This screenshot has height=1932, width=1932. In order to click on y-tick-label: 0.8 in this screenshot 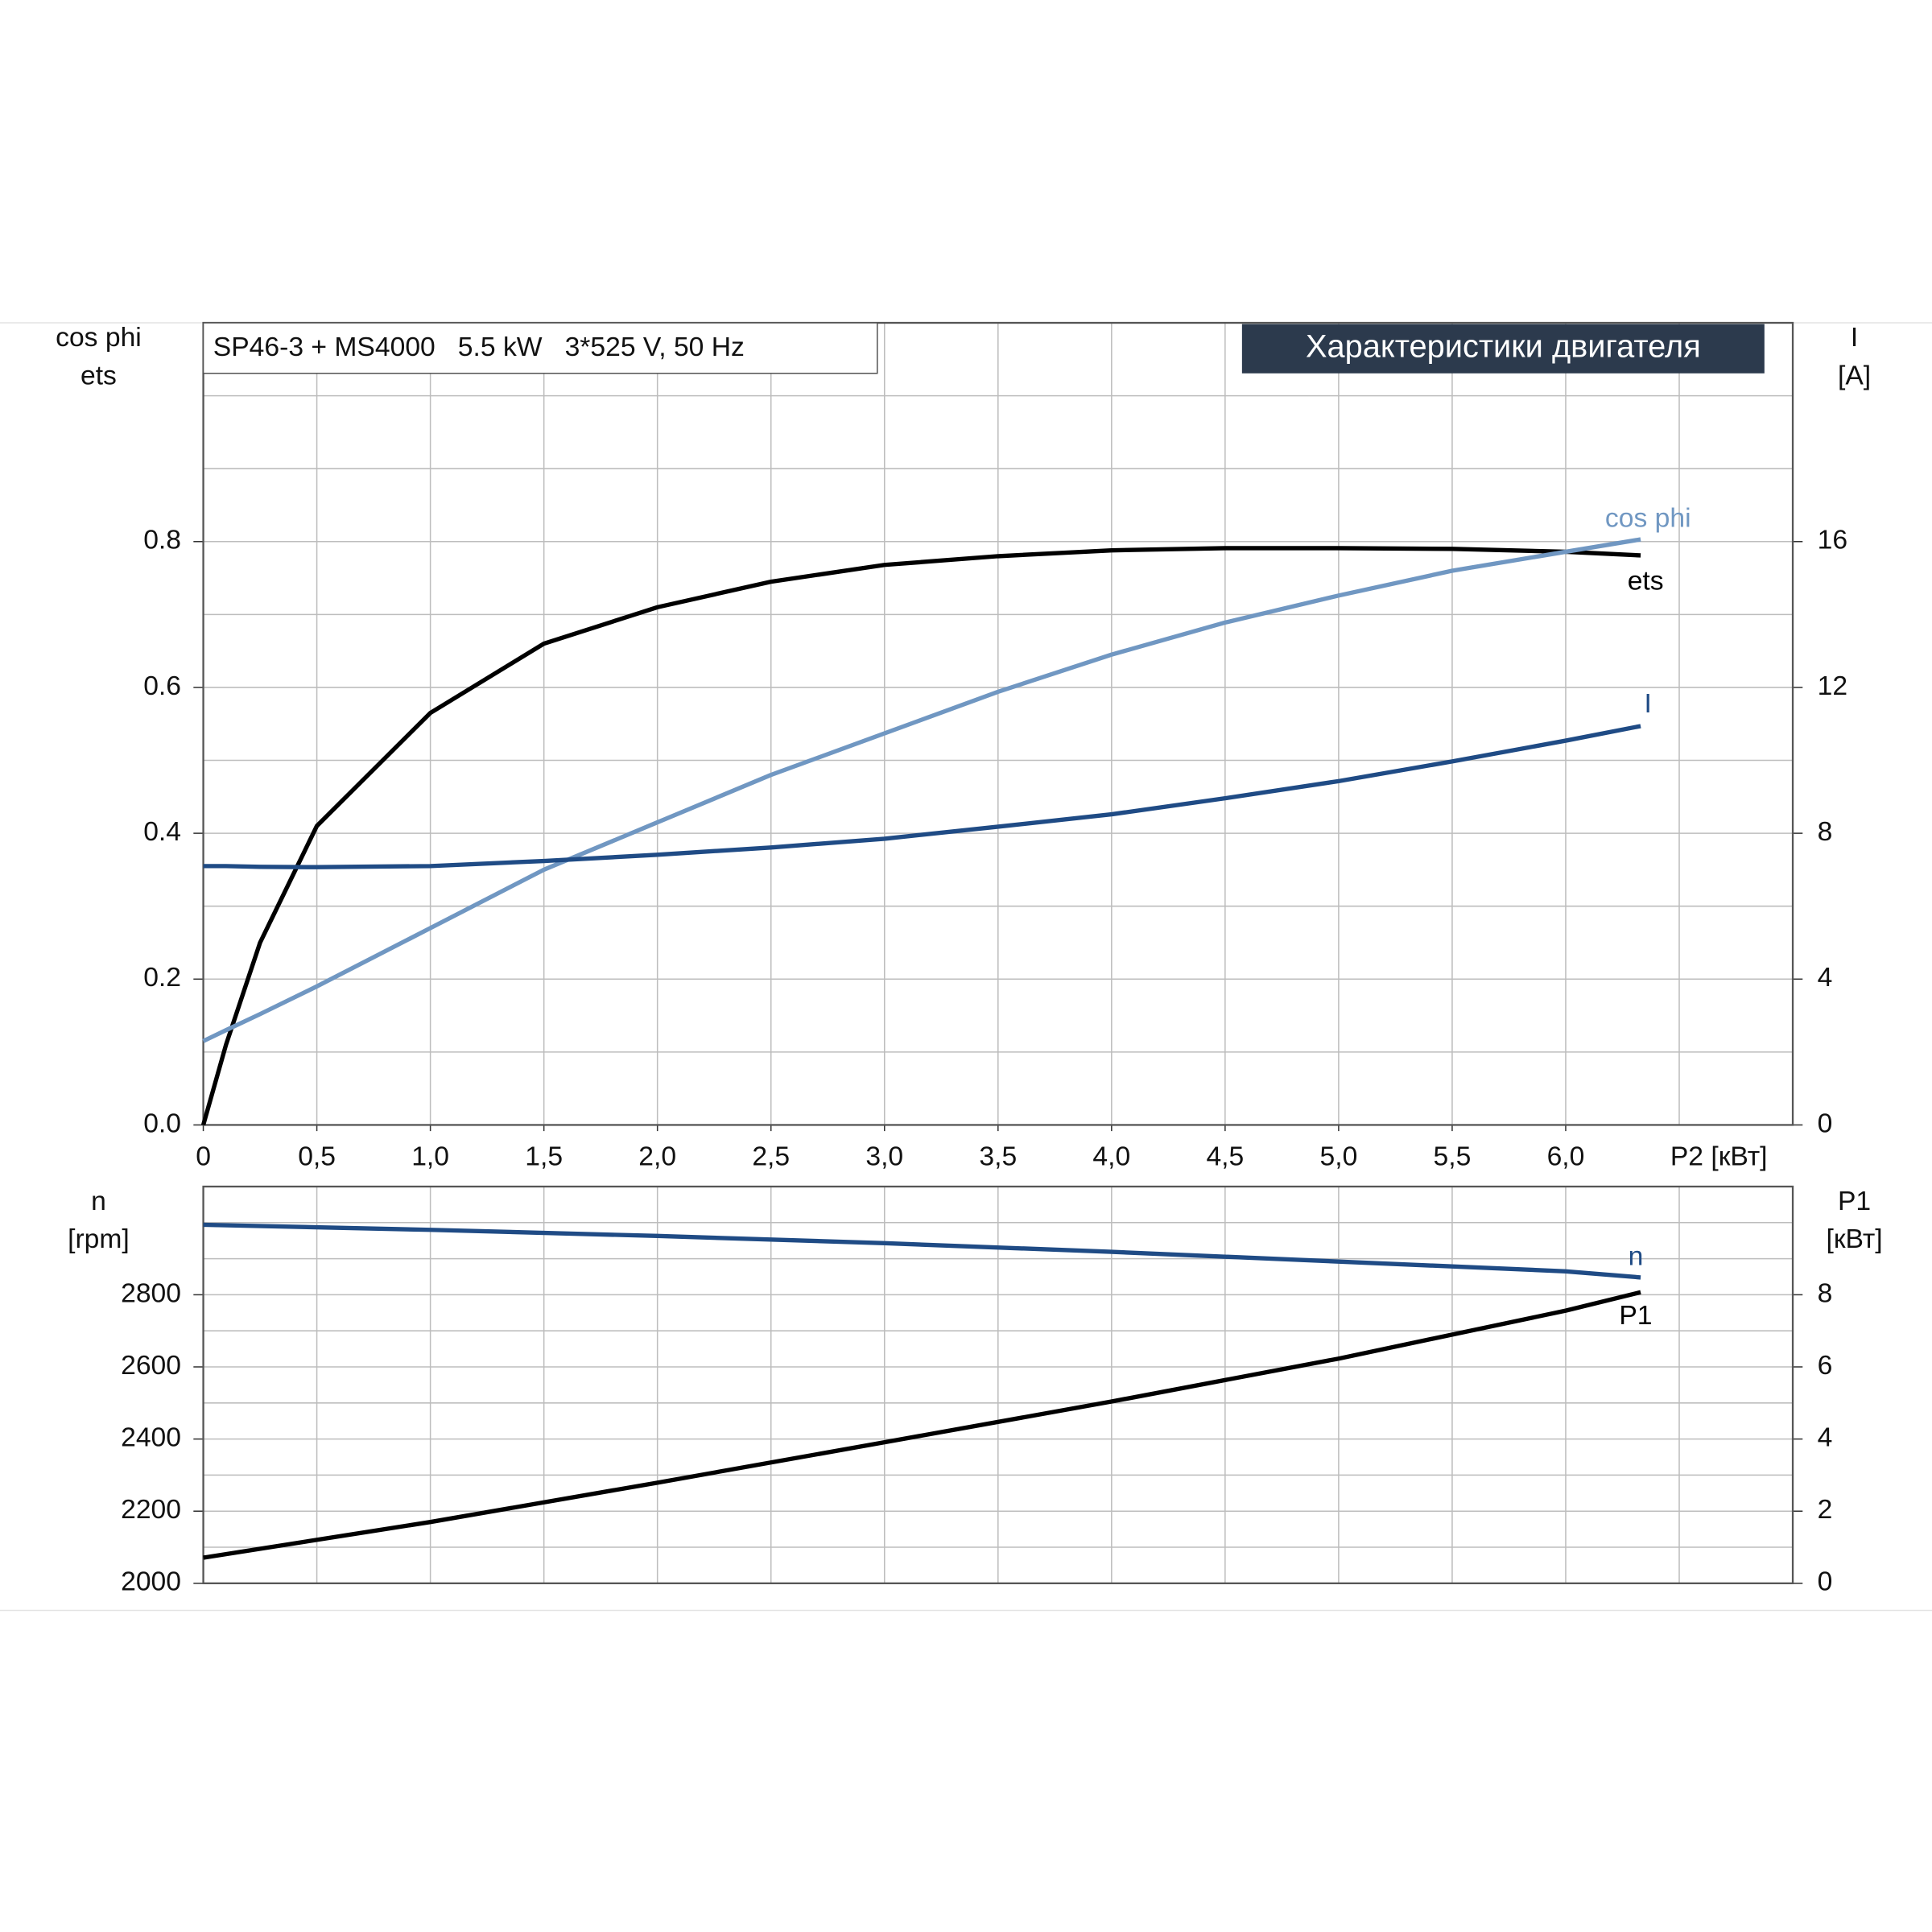, I will do `click(162, 540)`.